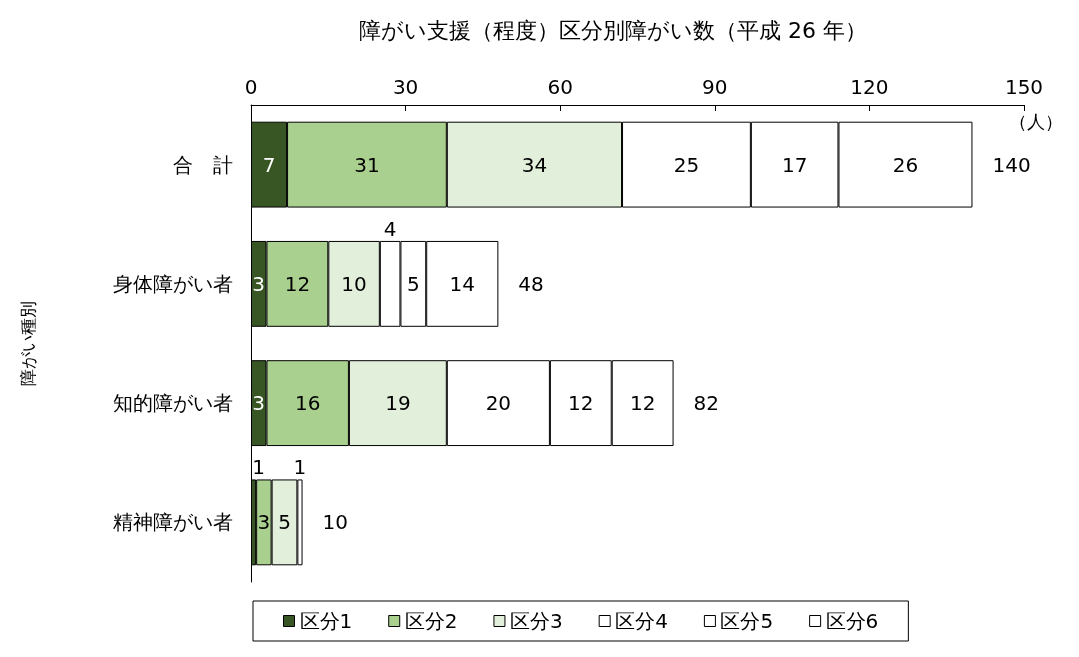  Describe the element at coordinates (534, 164) in the screenshot. I see `data-label: 34` at that location.